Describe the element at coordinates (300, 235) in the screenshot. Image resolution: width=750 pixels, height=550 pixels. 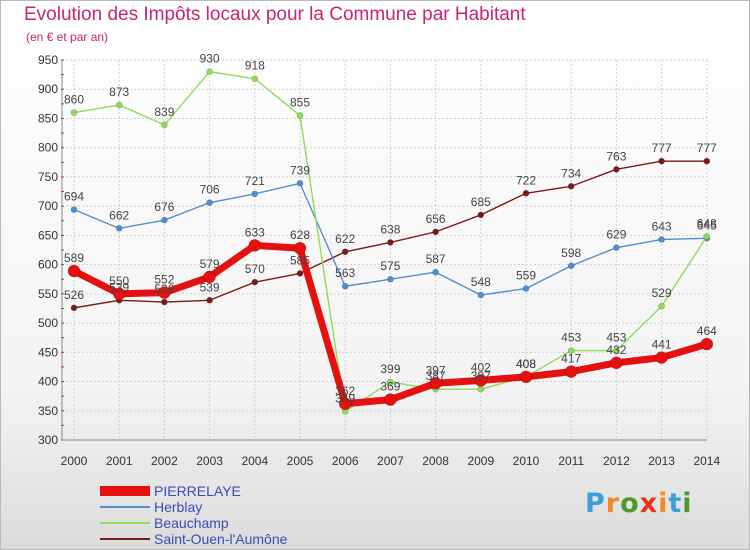
I see `data-label-pierrelaye: 628` at that location.